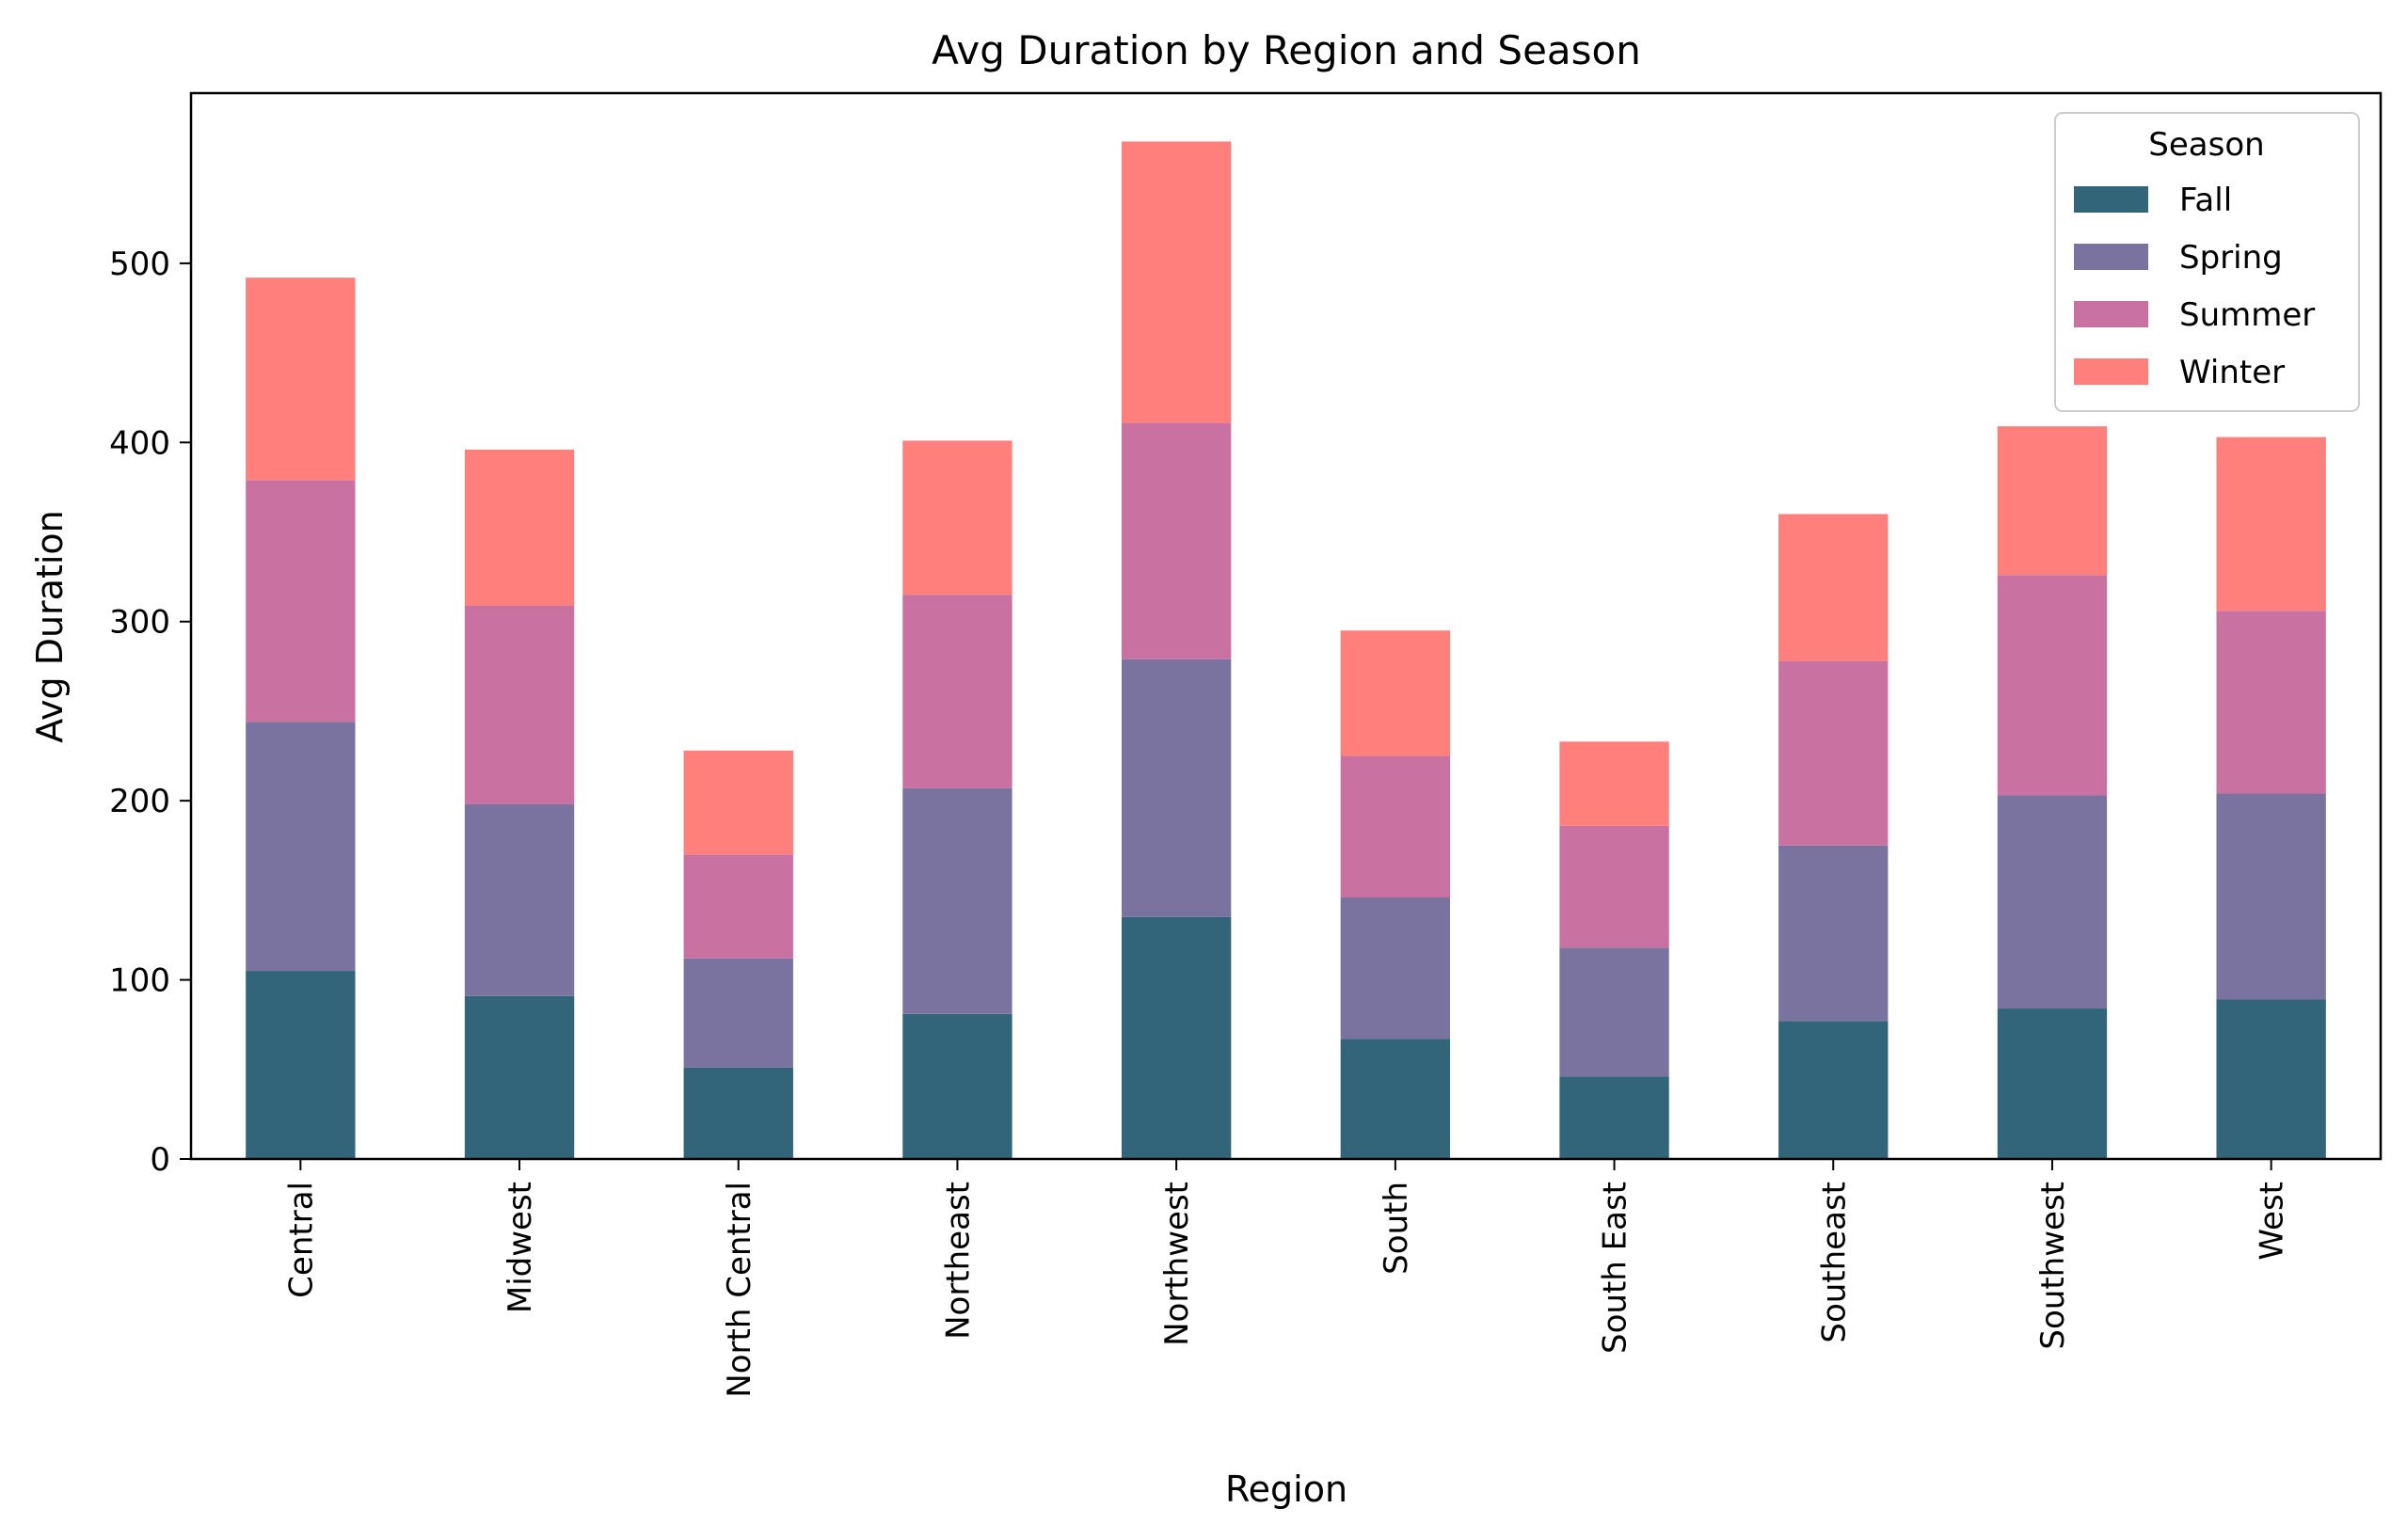  I want to click on bar-southwest-fall, so click(2052, 1083).